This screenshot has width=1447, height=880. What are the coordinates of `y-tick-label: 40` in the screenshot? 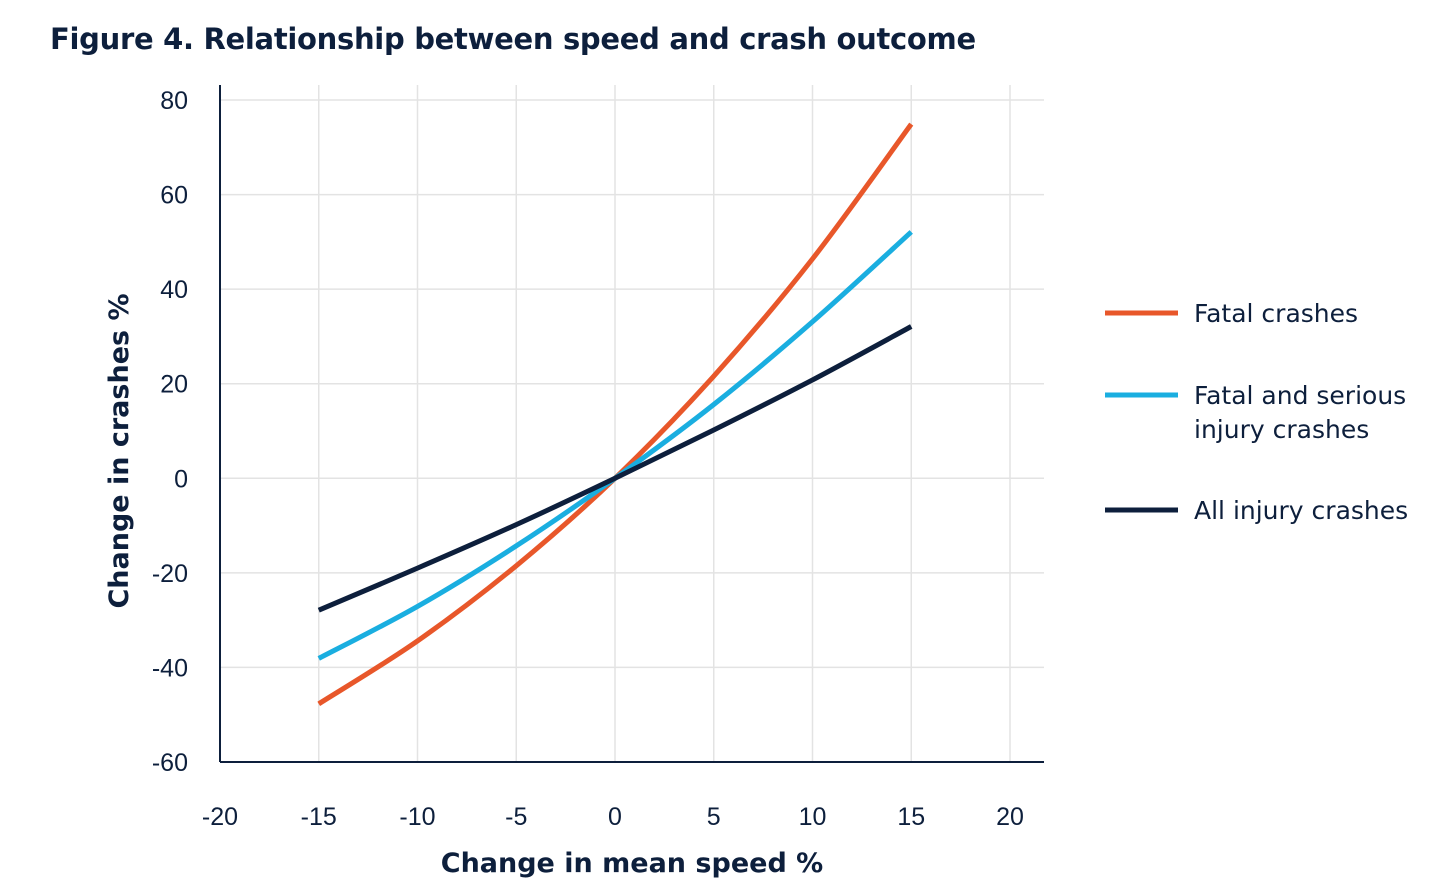 It's located at (174, 290).